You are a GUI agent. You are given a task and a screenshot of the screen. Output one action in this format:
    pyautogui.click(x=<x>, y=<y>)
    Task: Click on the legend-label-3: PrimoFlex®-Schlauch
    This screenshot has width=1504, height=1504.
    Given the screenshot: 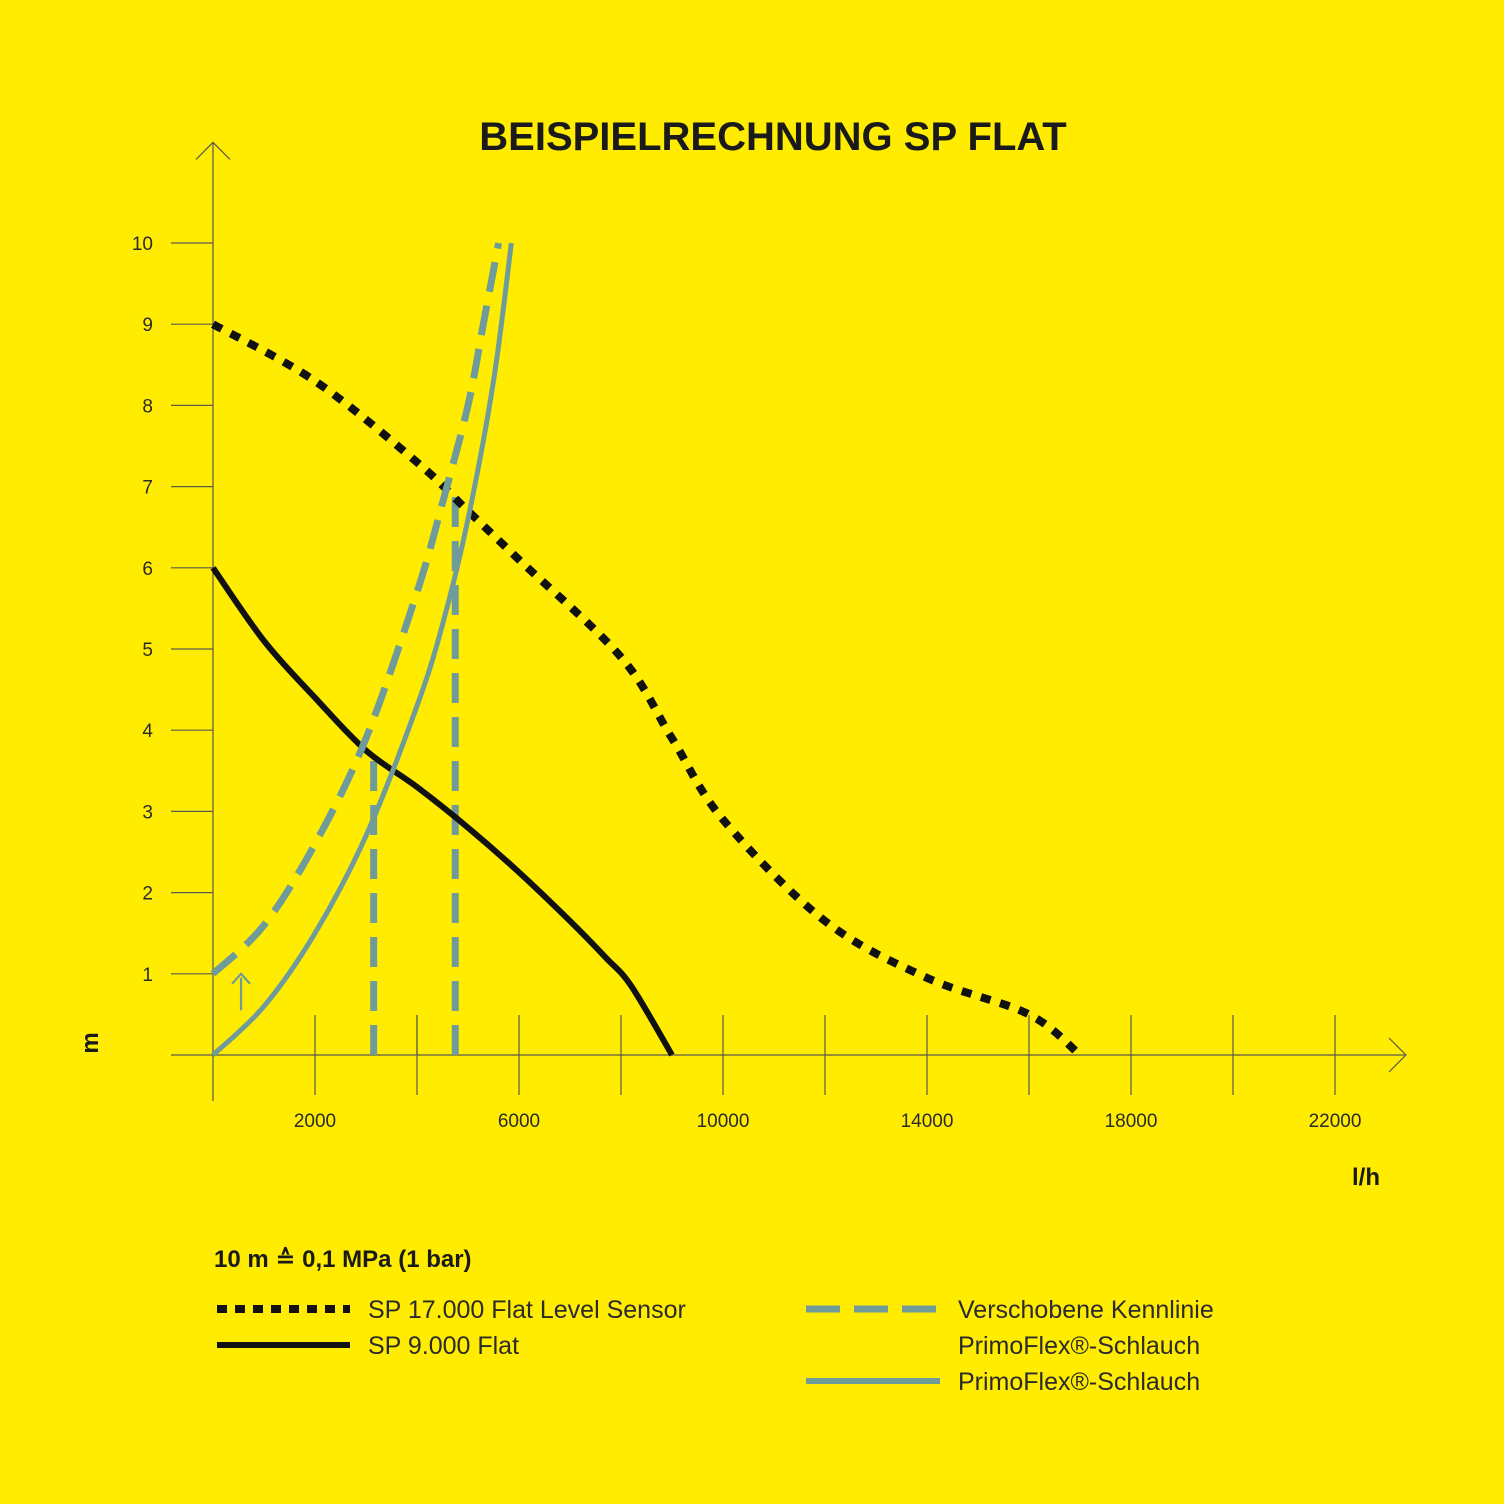 What is the action you would take?
    pyautogui.click(x=1079, y=1382)
    